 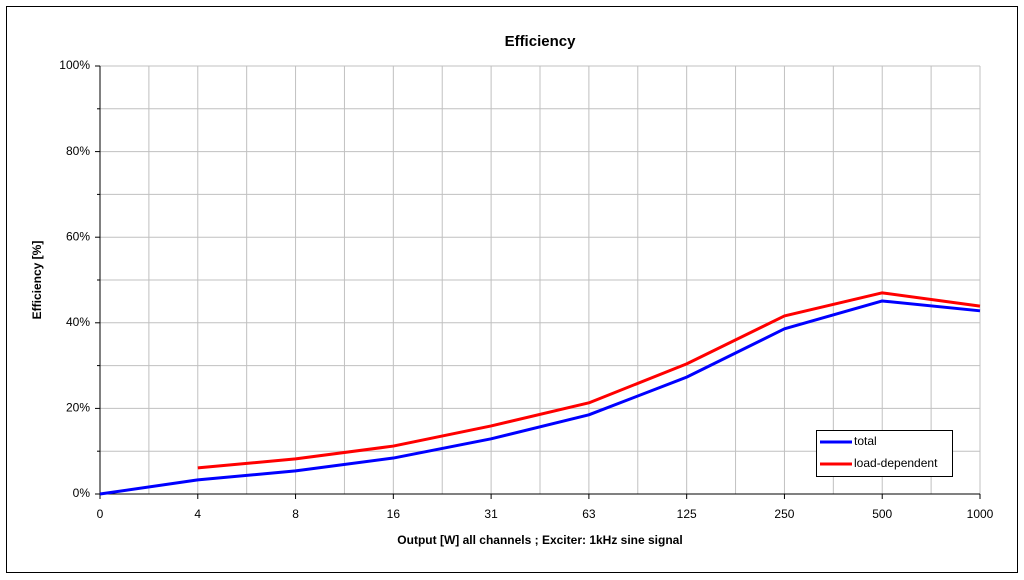 What do you see at coordinates (784, 514) in the screenshot?
I see `x-tick-label: 250` at bounding box center [784, 514].